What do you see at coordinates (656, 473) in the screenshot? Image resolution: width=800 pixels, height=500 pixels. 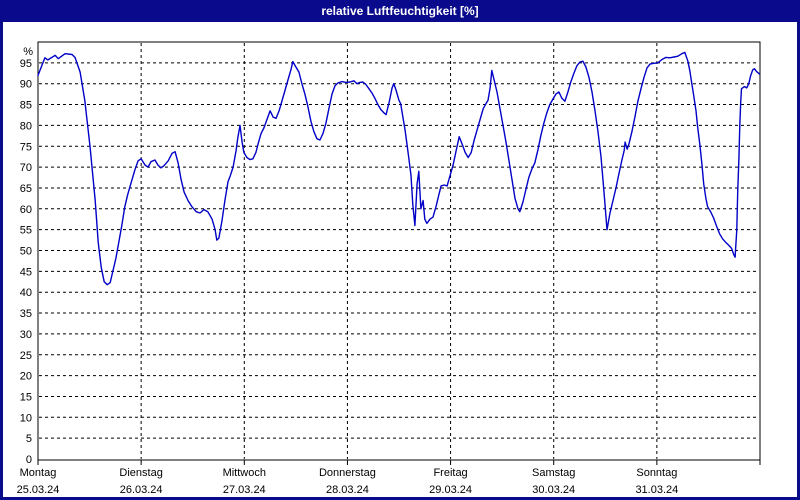 I see `day-name-label: Sonntag` at bounding box center [656, 473].